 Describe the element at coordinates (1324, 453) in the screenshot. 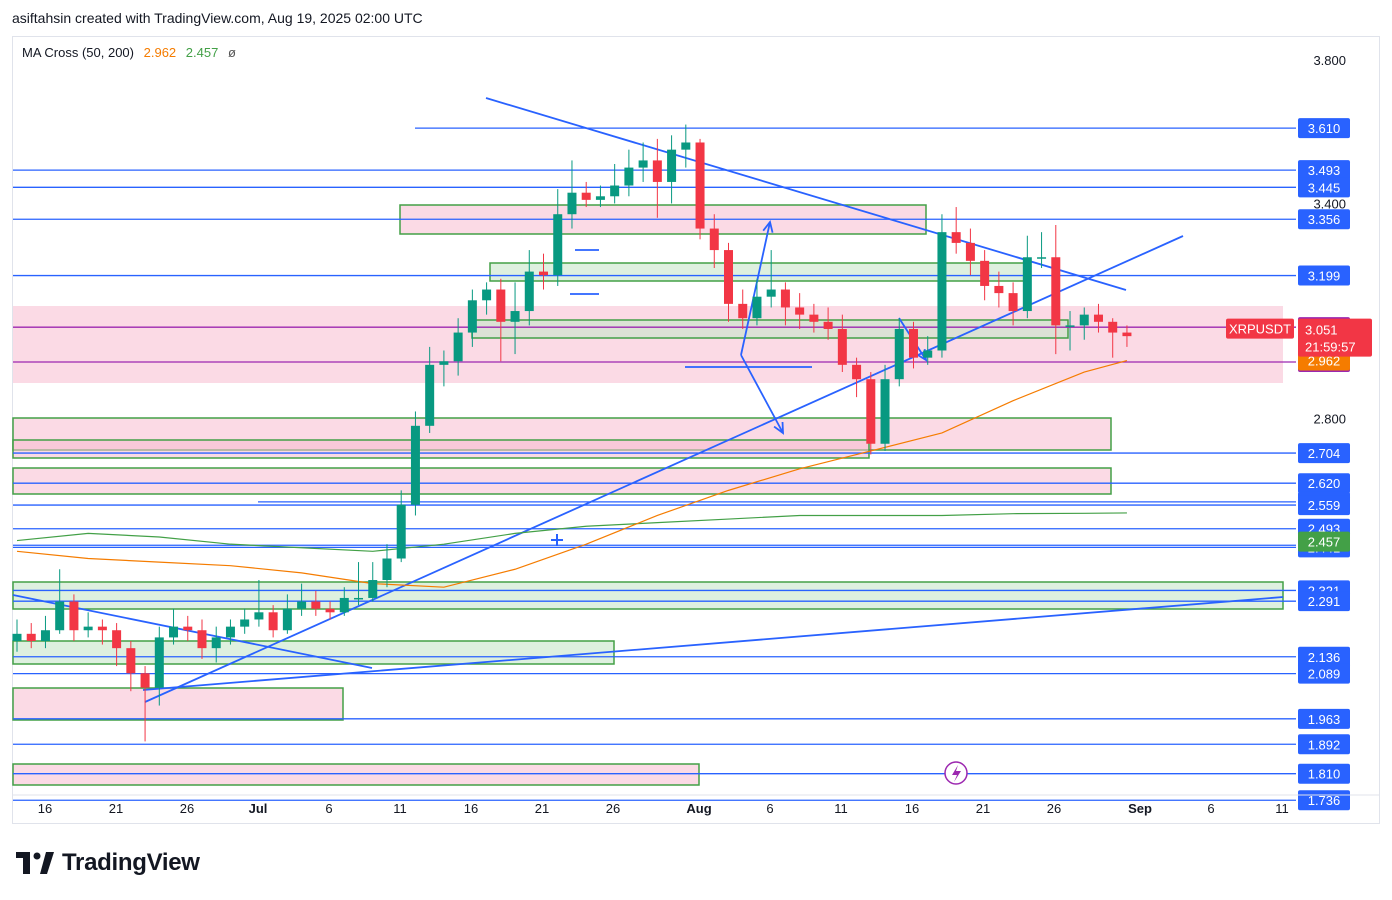

I see `price-level-badge: 2.704` at that location.